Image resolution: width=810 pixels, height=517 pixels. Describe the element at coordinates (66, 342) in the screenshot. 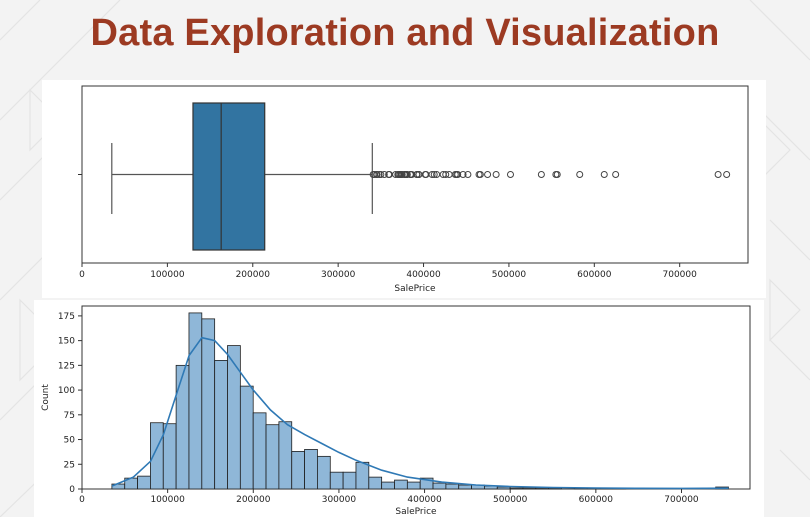

I see `y-tick-label: 150` at that location.